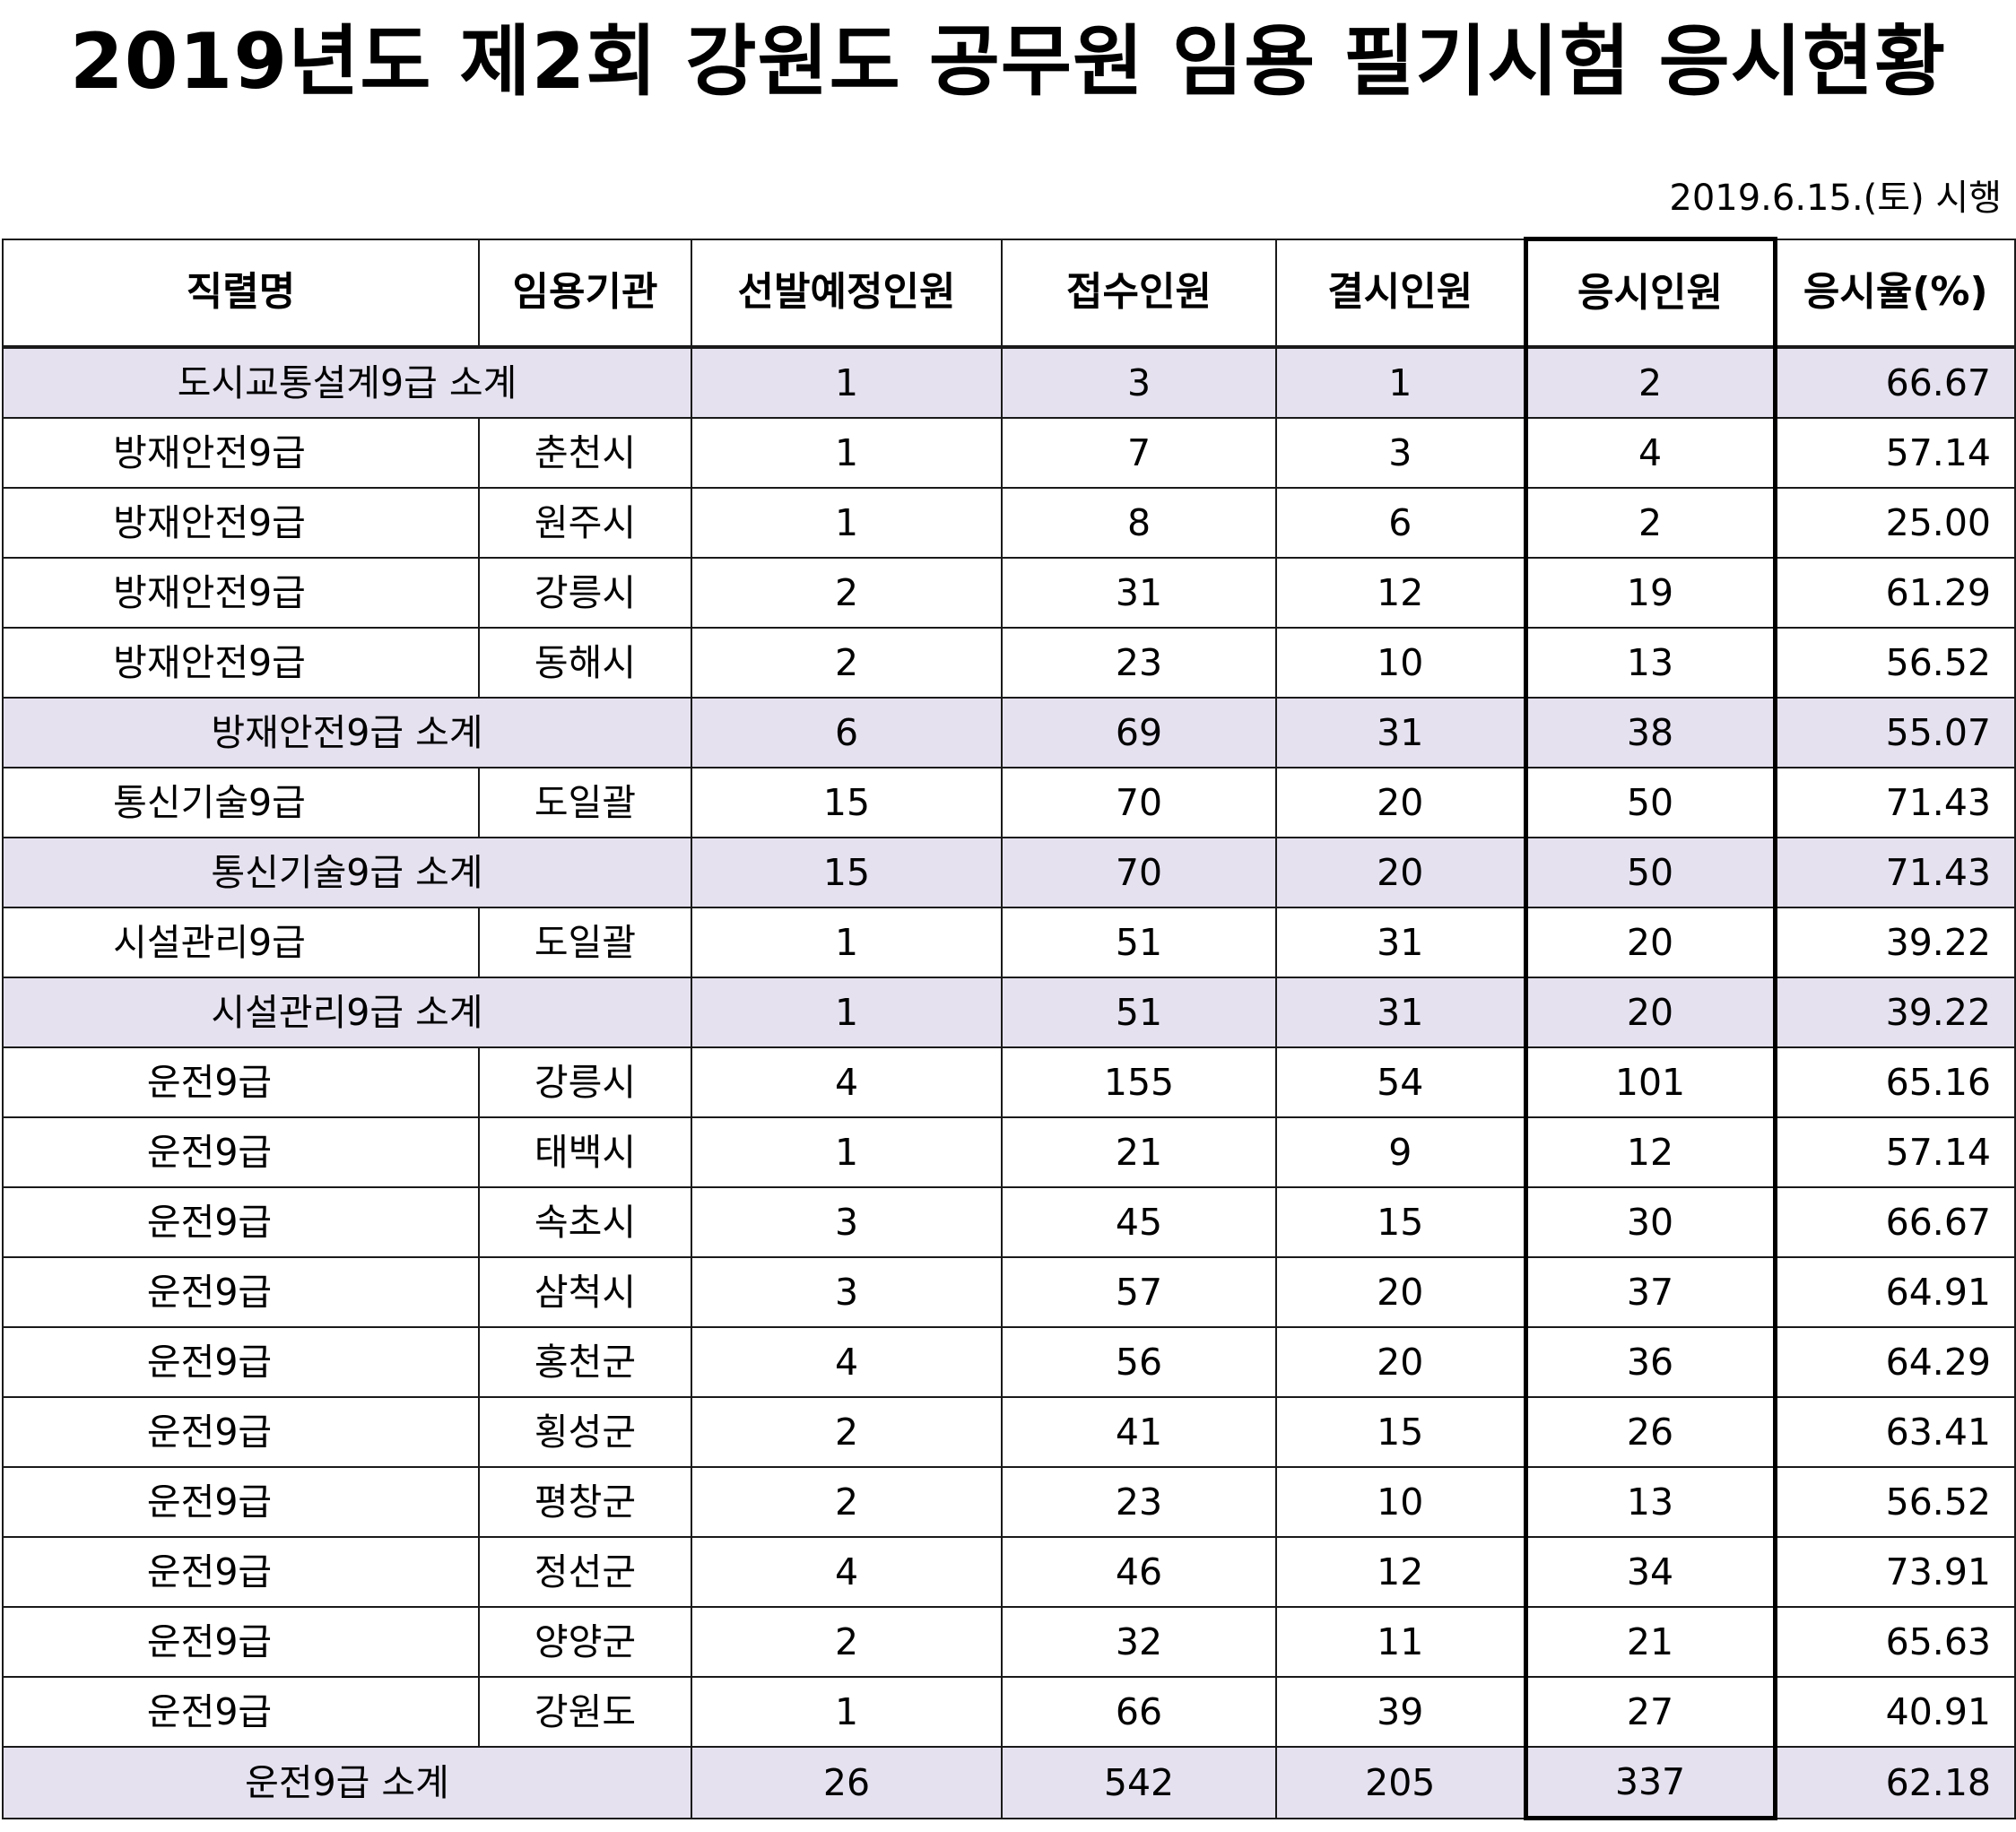  What do you see at coordinates (585, 1502) in the screenshot?
I see `agency-cell: 평창군` at bounding box center [585, 1502].